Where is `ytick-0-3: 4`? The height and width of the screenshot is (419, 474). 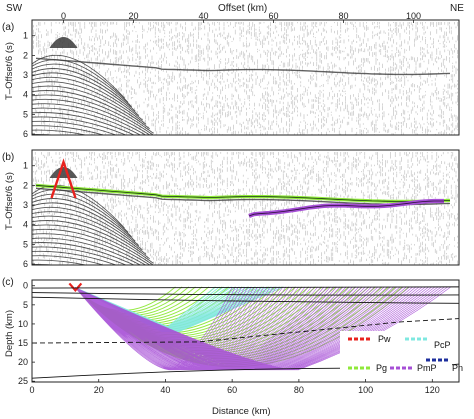
ytick-0-3: 4 is located at coordinates (25, 95).